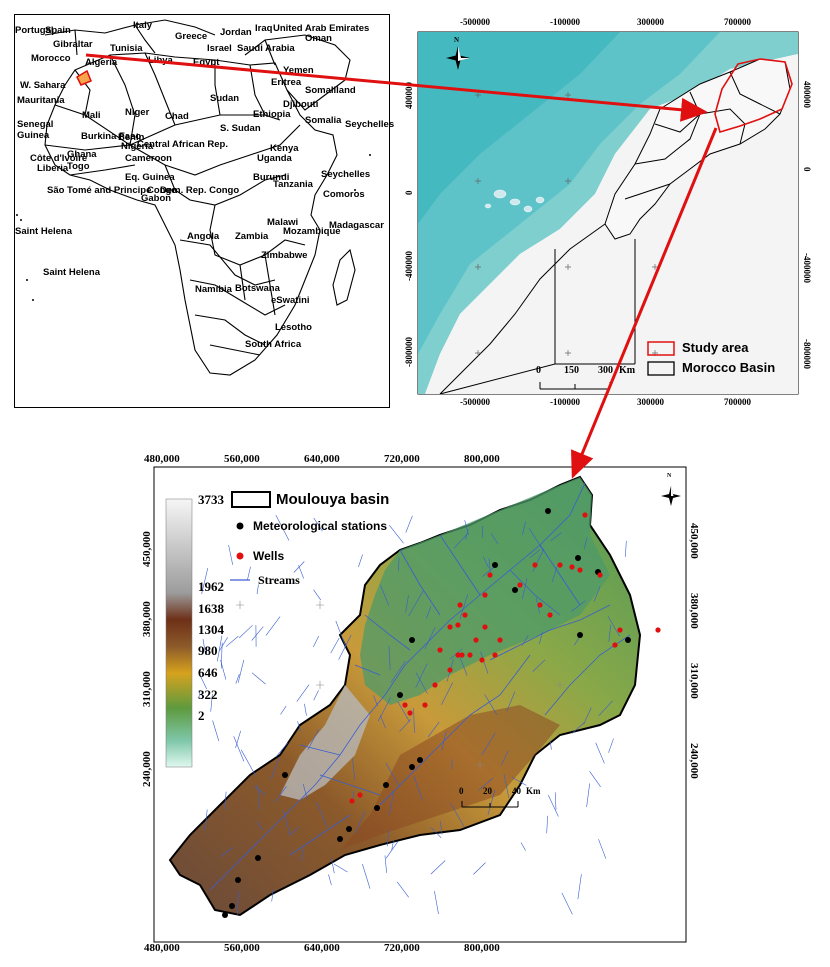  I want to click on country-label: Guinea, so click(33, 135).